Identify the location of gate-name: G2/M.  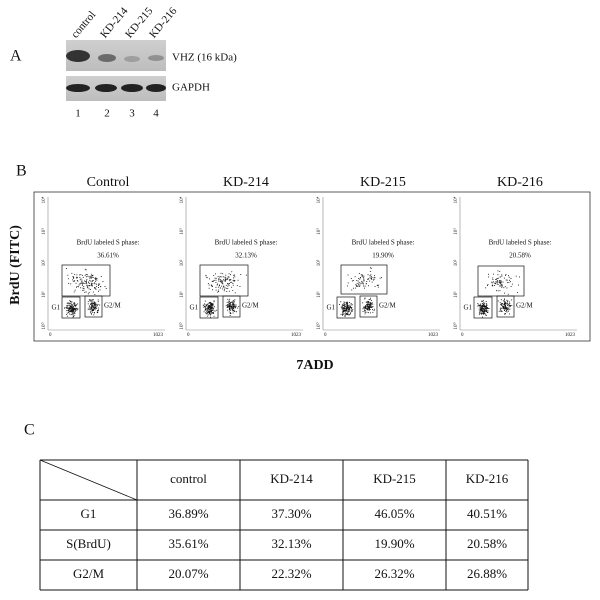
(113, 306).